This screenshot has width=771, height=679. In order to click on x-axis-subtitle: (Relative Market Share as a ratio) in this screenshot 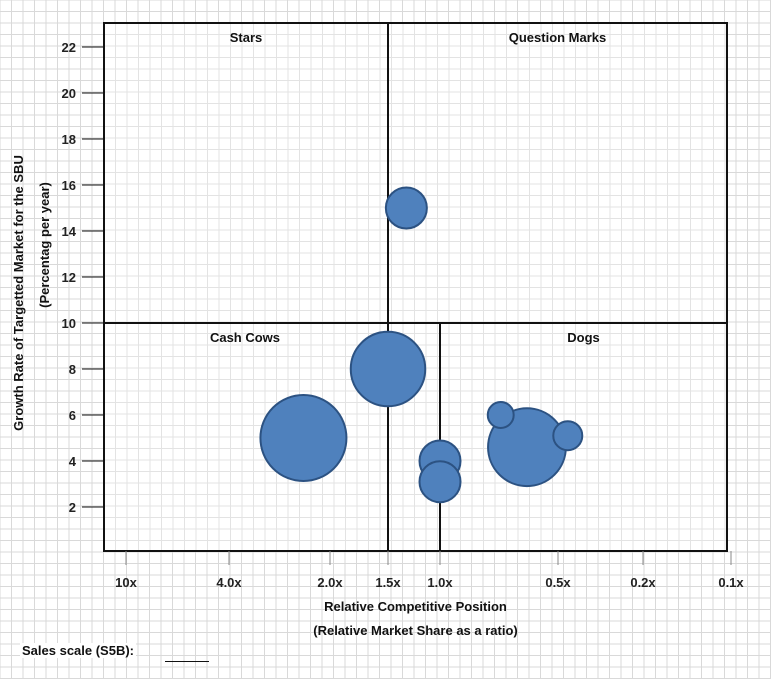, I will do `click(415, 630)`.